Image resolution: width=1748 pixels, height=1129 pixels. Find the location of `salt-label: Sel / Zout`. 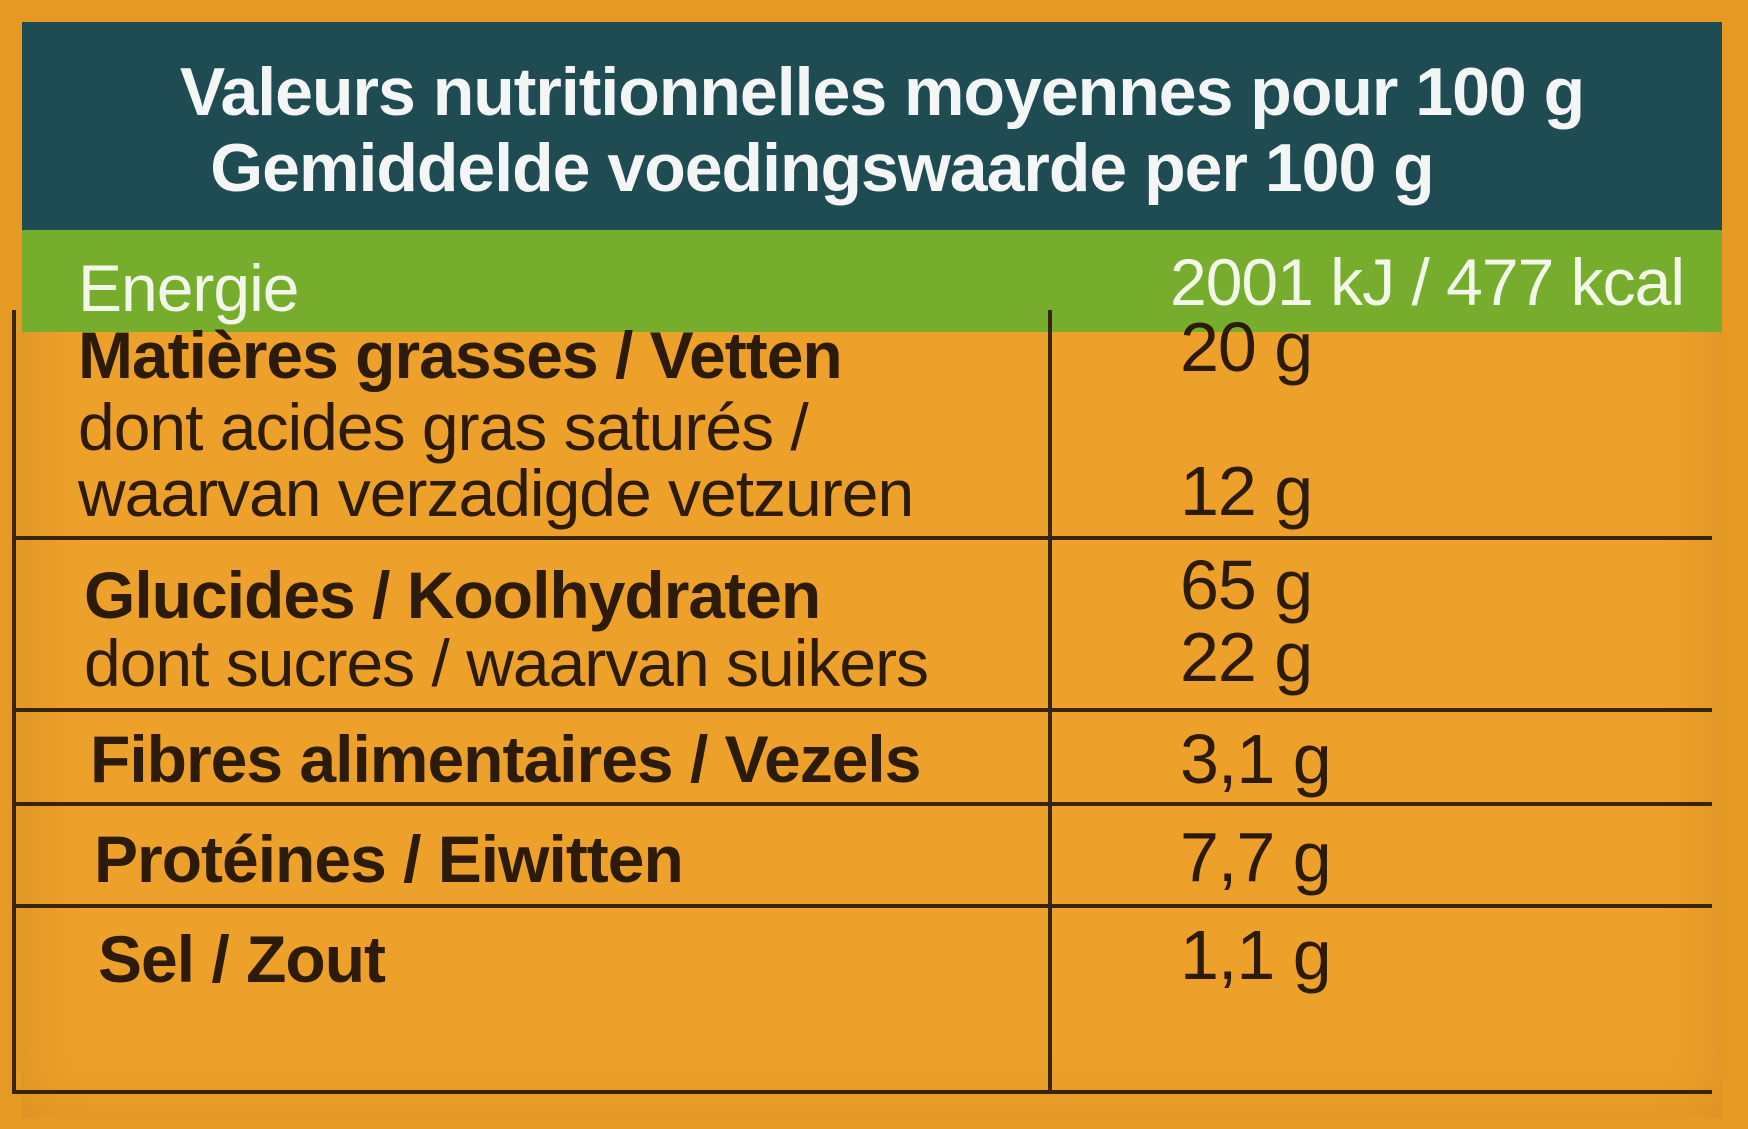

salt-label: Sel / Zout is located at coordinates (242, 959).